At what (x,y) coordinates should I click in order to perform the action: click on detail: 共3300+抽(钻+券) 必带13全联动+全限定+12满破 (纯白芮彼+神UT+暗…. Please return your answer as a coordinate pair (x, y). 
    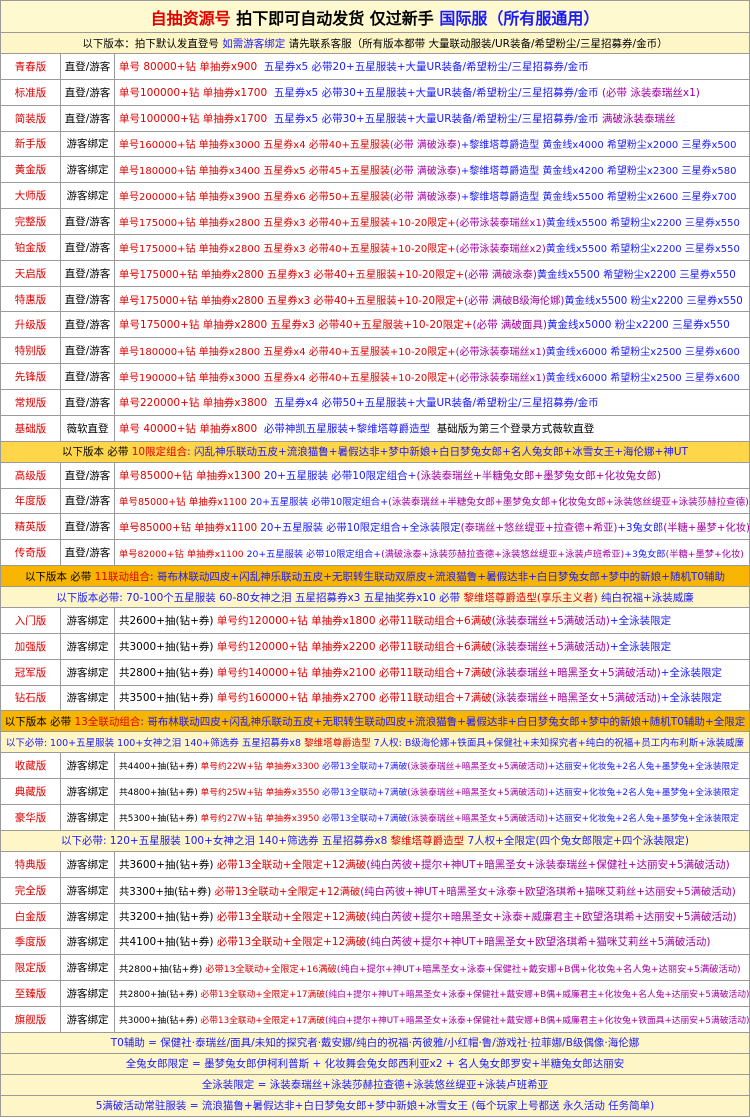
    Looking at the image, I should click on (432, 890).